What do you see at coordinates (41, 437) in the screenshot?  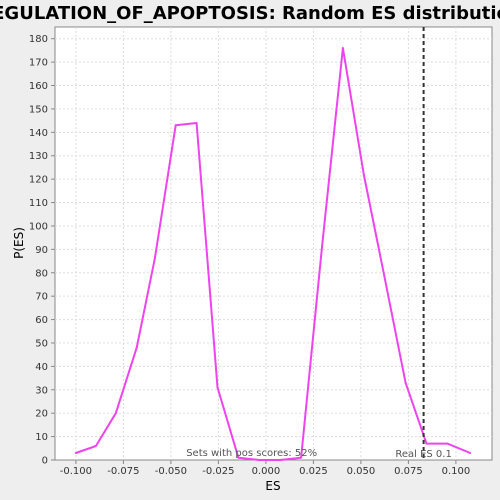 I see `y-tick-label: 10` at bounding box center [41, 437].